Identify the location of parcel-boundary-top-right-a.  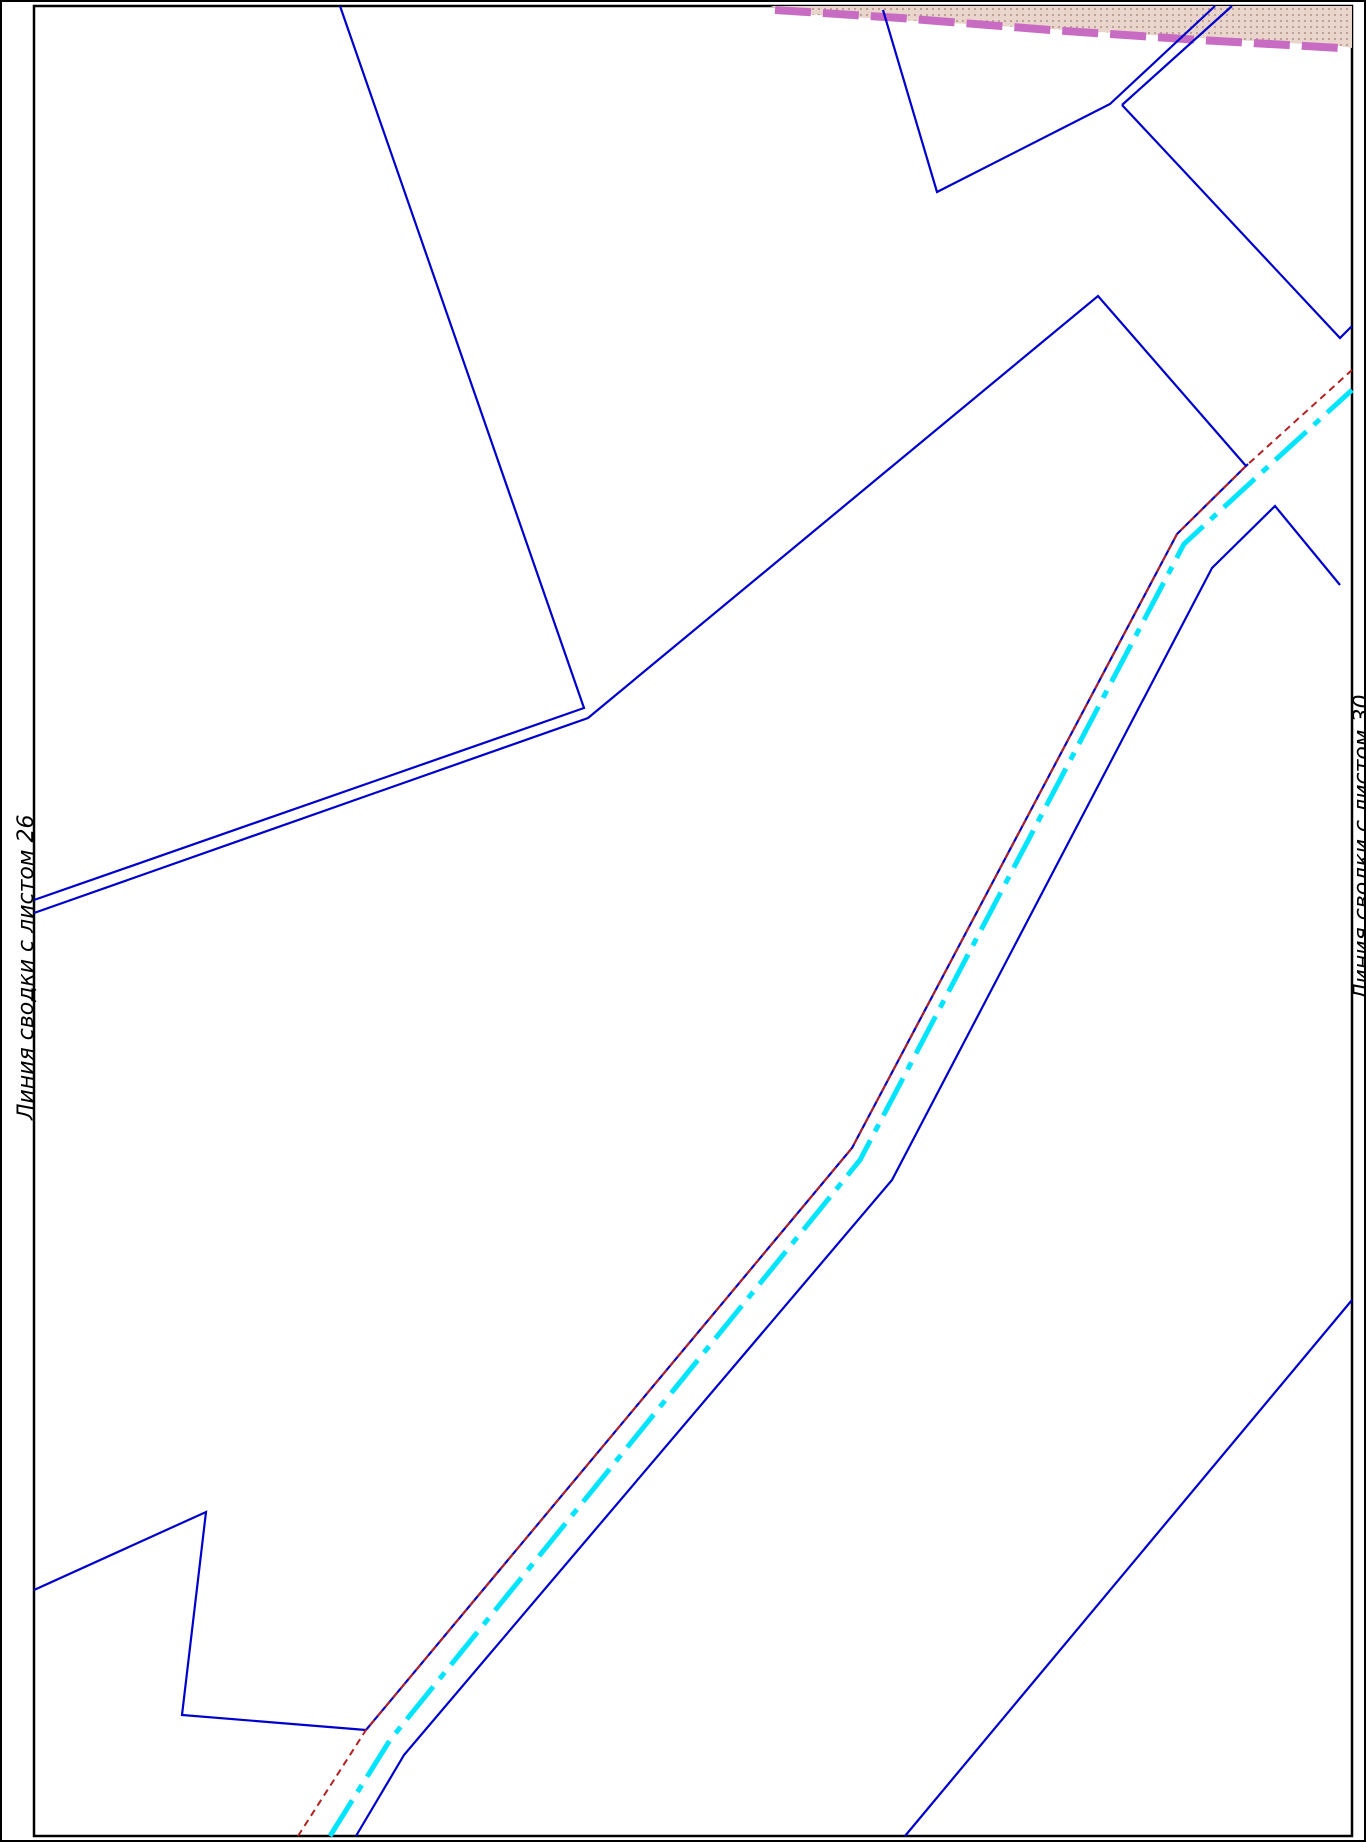
(1048, 99).